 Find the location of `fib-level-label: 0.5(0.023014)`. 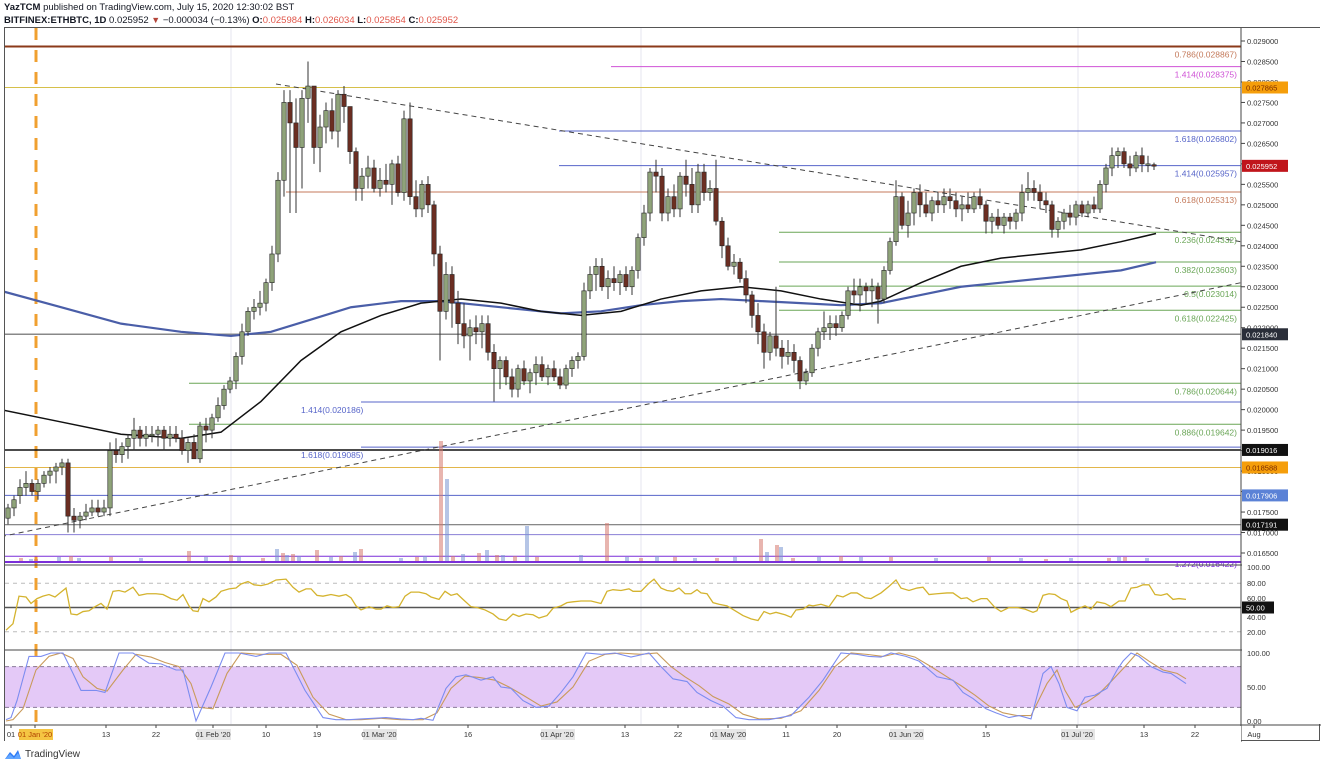

fib-level-label: 0.5(0.023014) is located at coordinates (1210, 294).